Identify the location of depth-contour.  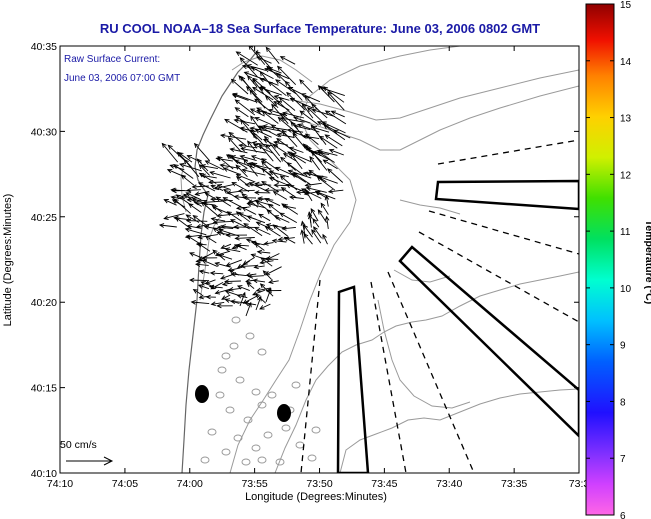
(424, 354).